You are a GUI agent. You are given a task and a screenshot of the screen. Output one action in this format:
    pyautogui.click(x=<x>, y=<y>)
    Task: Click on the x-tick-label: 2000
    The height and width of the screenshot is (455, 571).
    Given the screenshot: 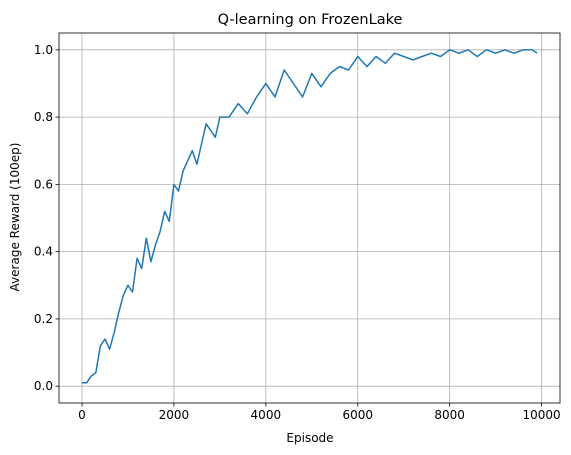 What is the action you would take?
    pyautogui.click(x=174, y=415)
    